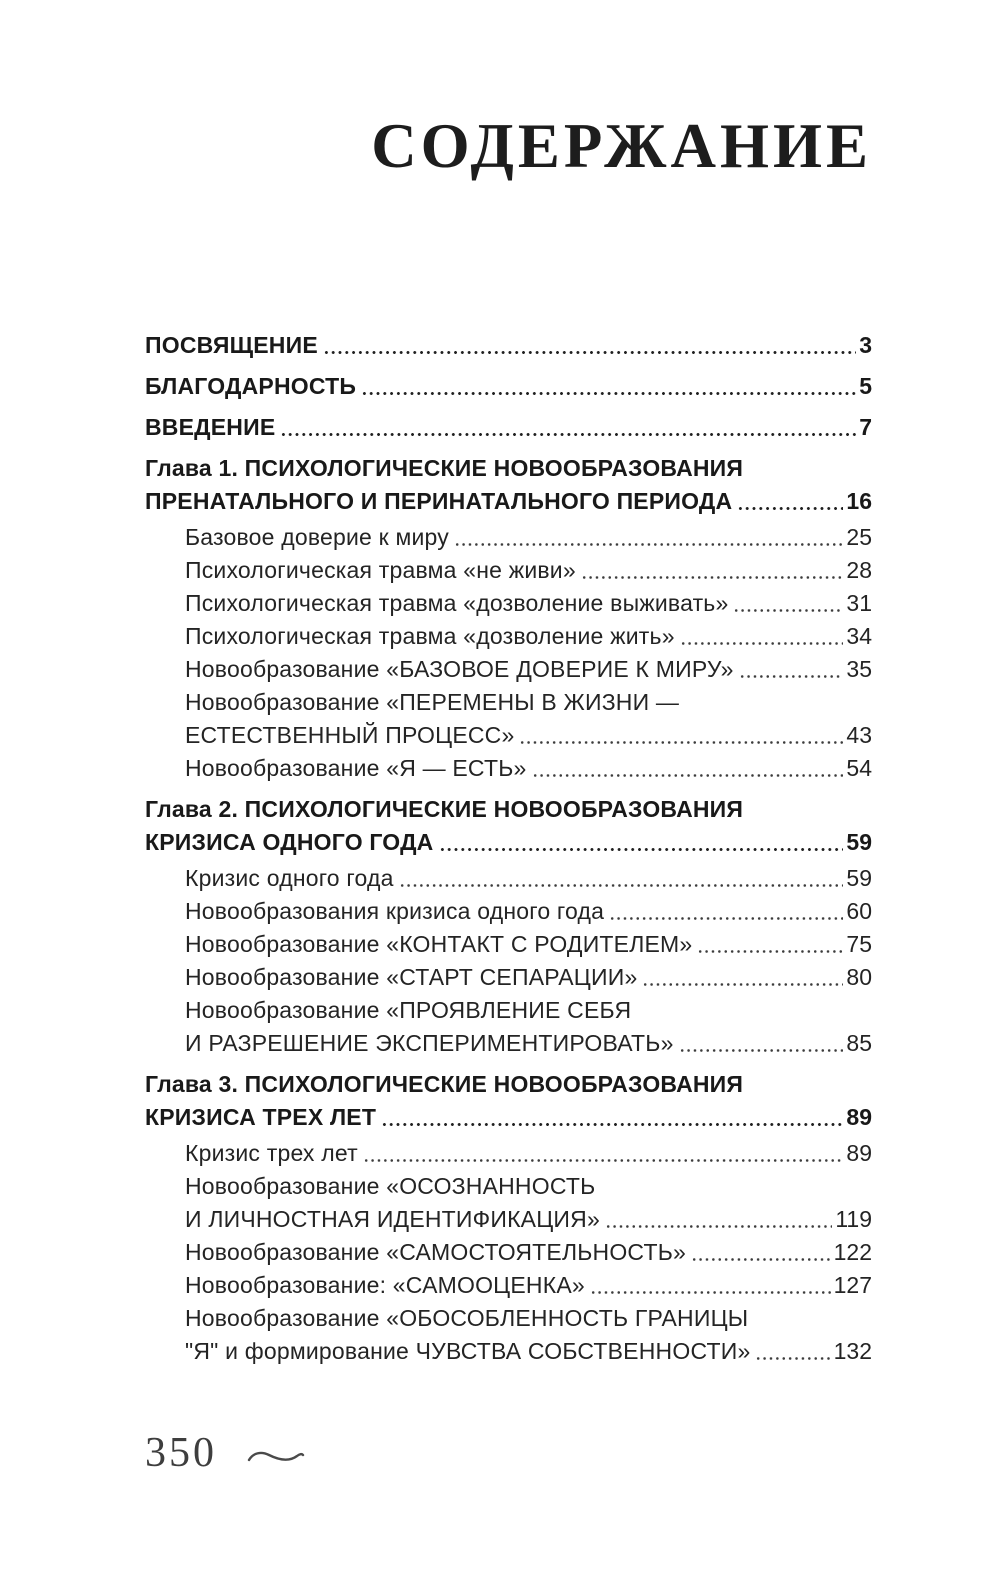 The image size is (1000, 1576). I want to click on toc-entry-text: Психологическая травма «не живи», so click(380, 570).